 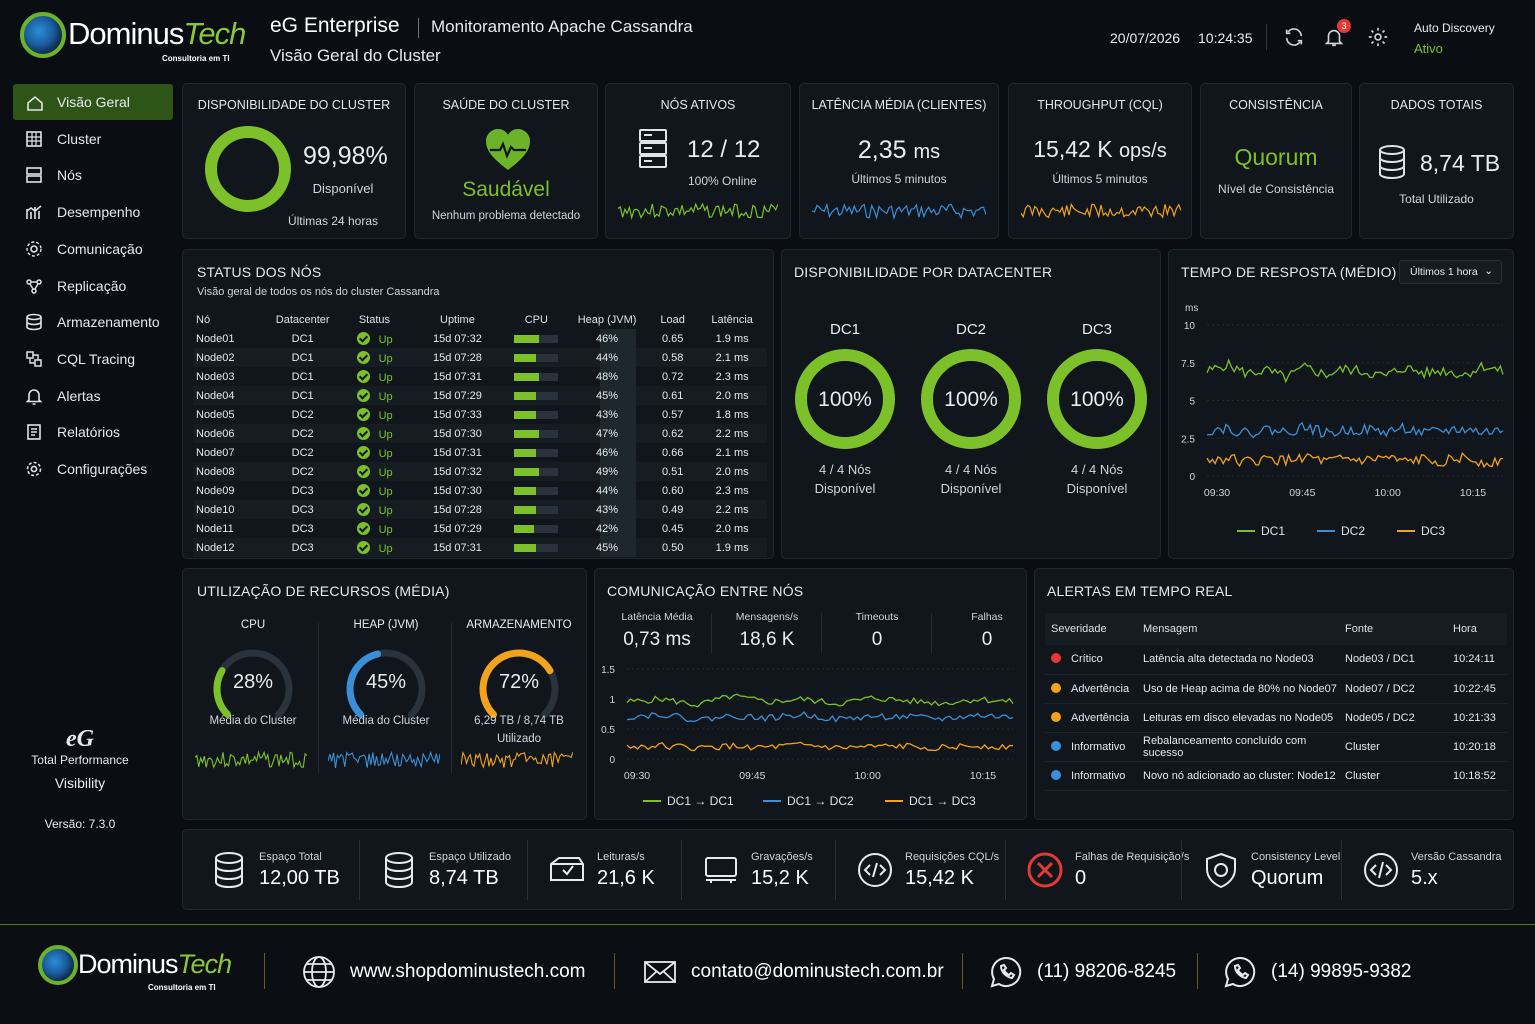 What do you see at coordinates (93, 359) in the screenshot?
I see `sidebar-item-trace: CQL Tracing` at bounding box center [93, 359].